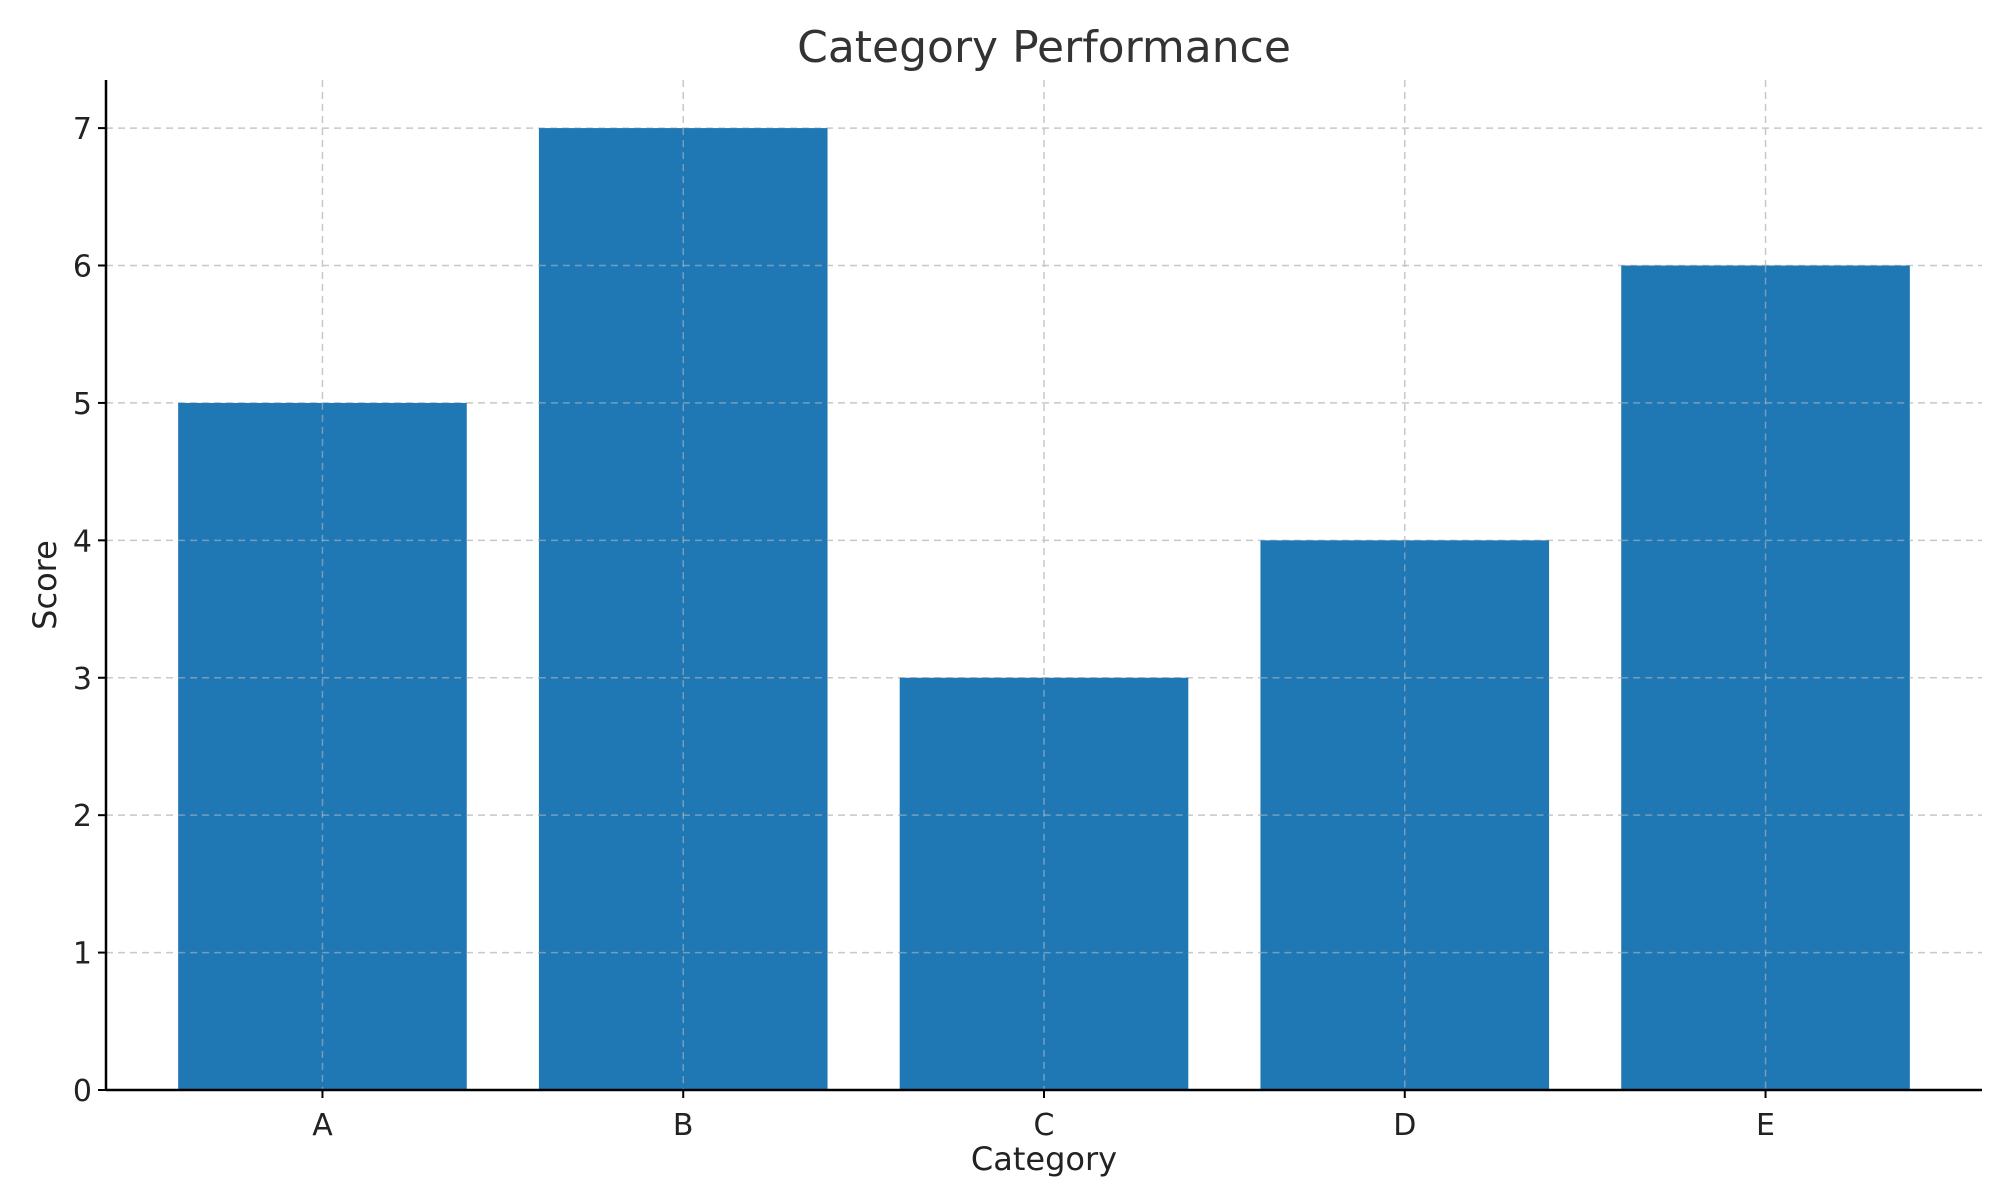 This screenshot has height=1200, width=2000. I want to click on y-tick-label: 1, so click(82, 954).